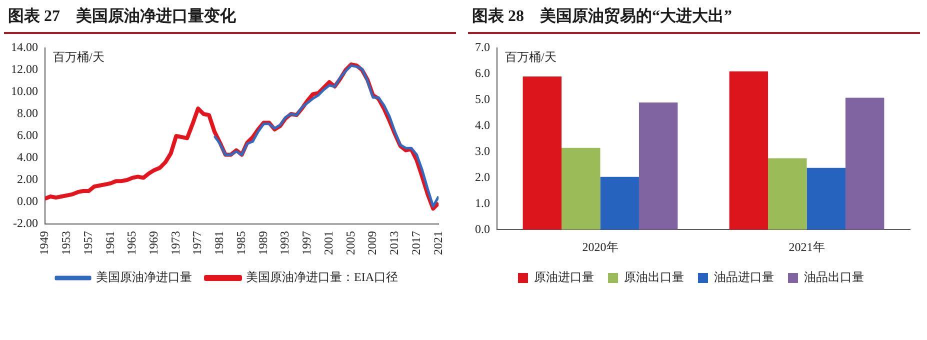  Describe the element at coordinates (144, 277) in the screenshot. I see `legend-label: 美国原油净进口量` at that location.